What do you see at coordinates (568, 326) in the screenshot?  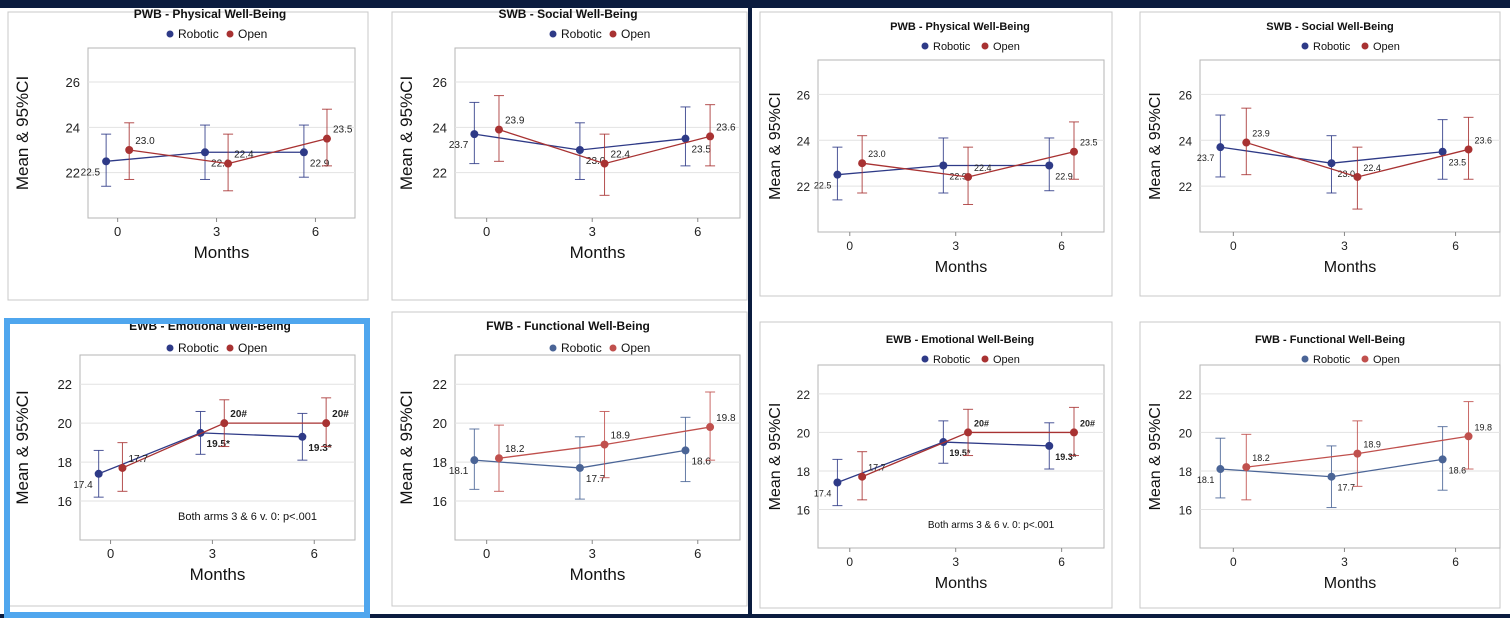 I see `chart-title: FWB - Functional Well-Being` at bounding box center [568, 326].